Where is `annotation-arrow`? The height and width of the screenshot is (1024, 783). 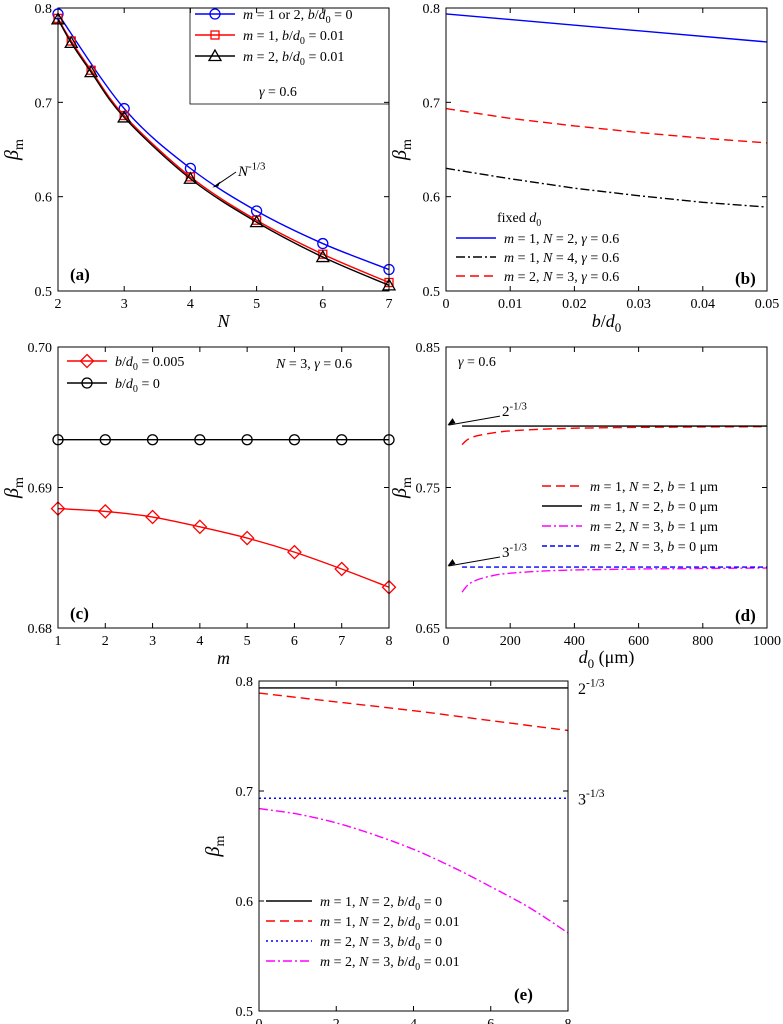 annotation-arrow is located at coordinates (474, 561).